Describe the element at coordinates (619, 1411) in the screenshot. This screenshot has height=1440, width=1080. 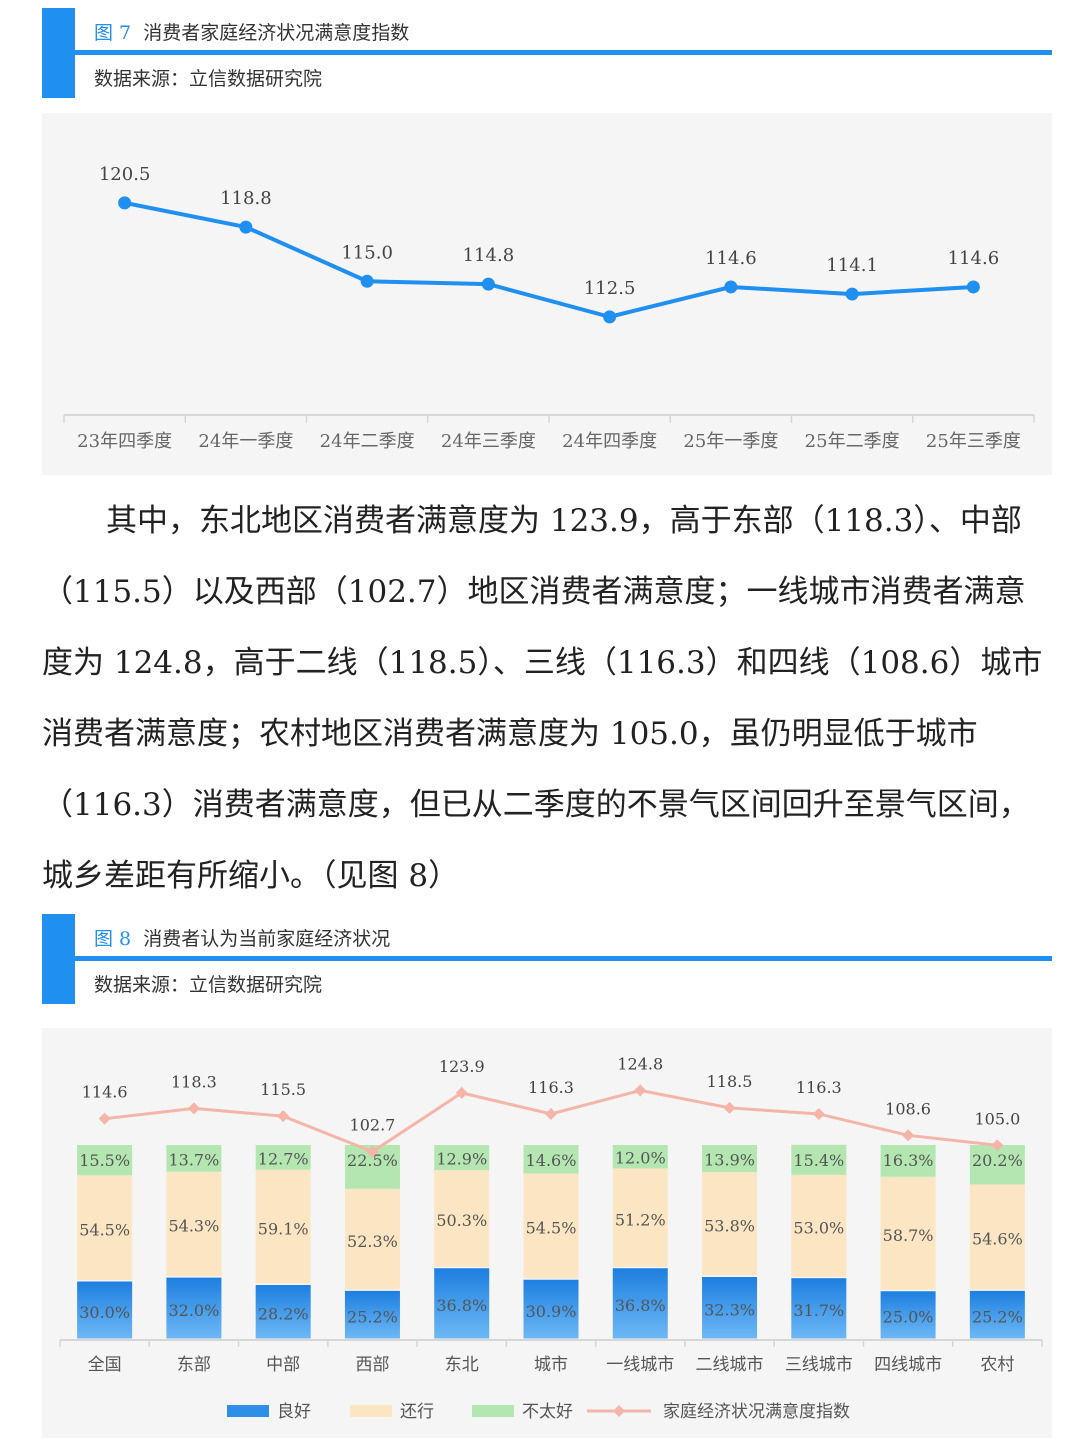
I see `legend-marker` at that location.